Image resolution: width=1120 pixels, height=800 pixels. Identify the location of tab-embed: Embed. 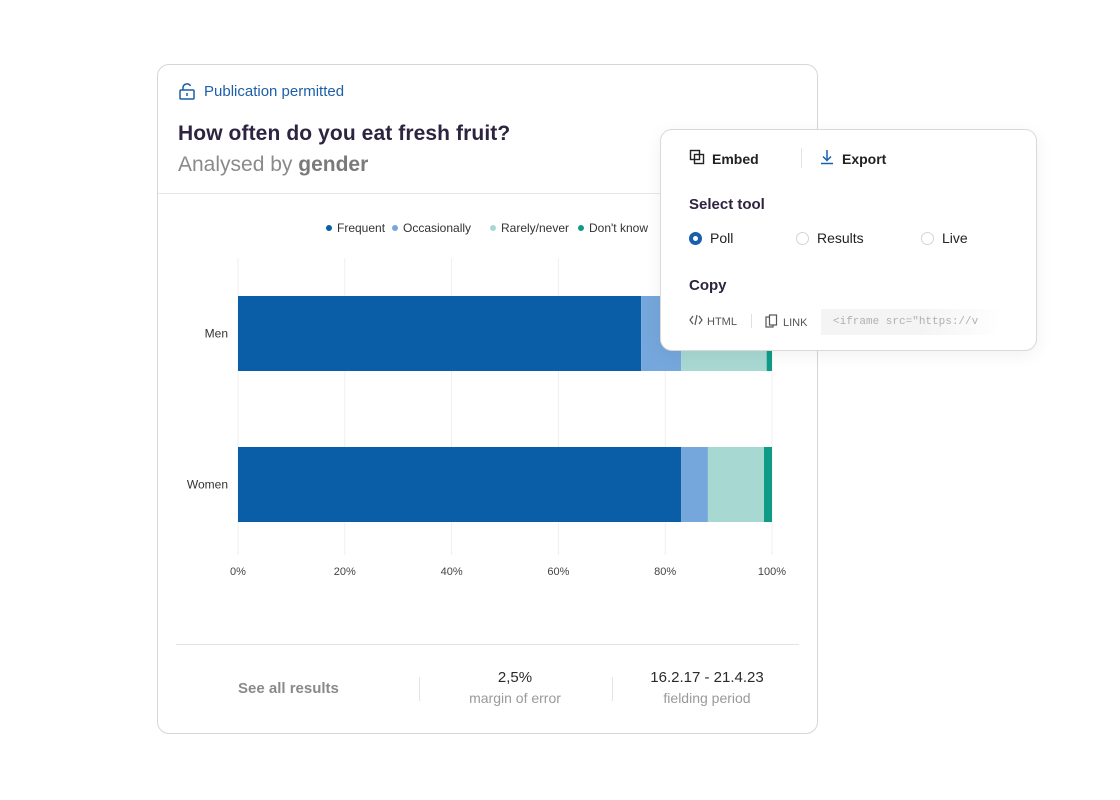
(724, 158).